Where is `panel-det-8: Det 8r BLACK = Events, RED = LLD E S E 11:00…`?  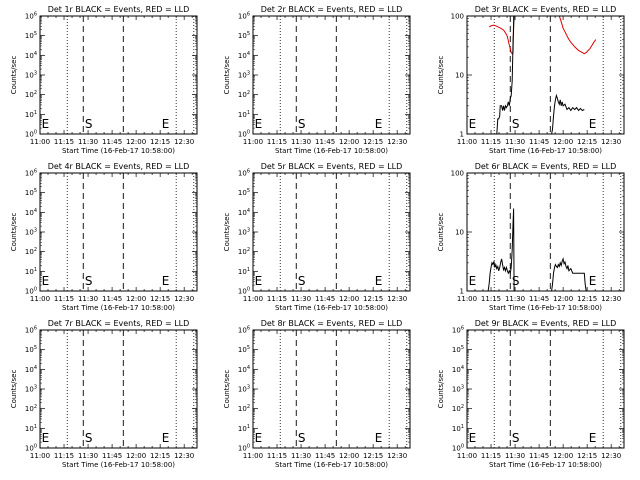 panel-det-8: Det 8r BLACK = Events, RED = LLD E S E 11:00… is located at coordinates (317, 394).